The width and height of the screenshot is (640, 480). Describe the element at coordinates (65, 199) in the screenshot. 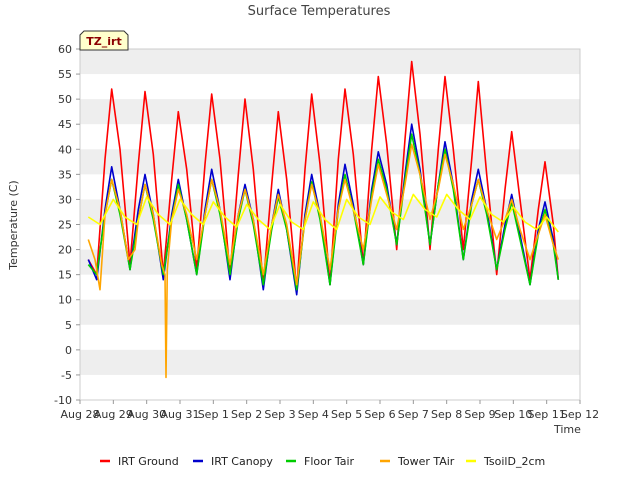

I see `y-tick-label: 30` at that location.